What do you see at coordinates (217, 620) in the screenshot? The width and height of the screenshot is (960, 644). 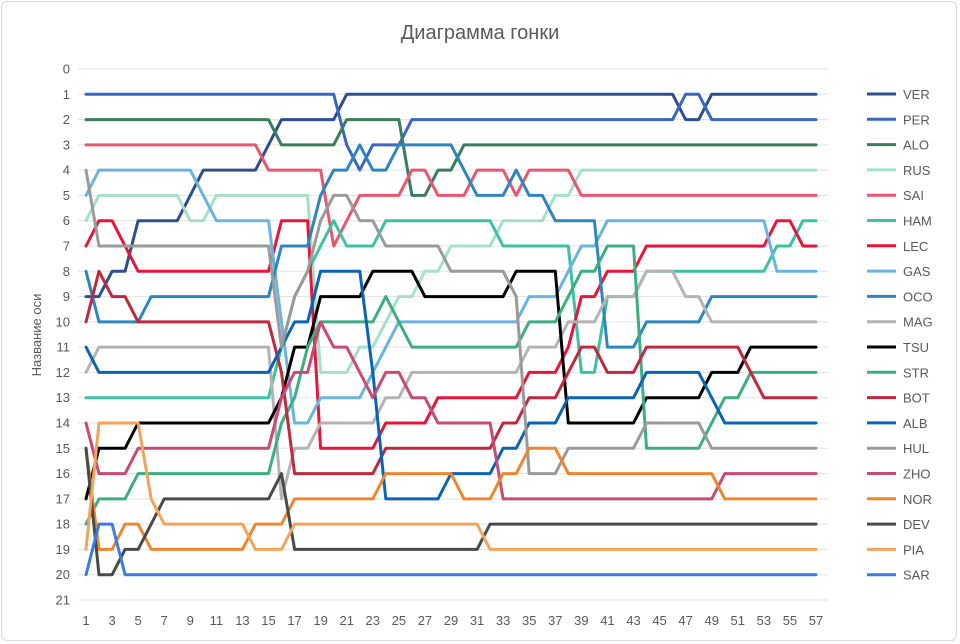 I see `x-tick-label: 11` at bounding box center [217, 620].